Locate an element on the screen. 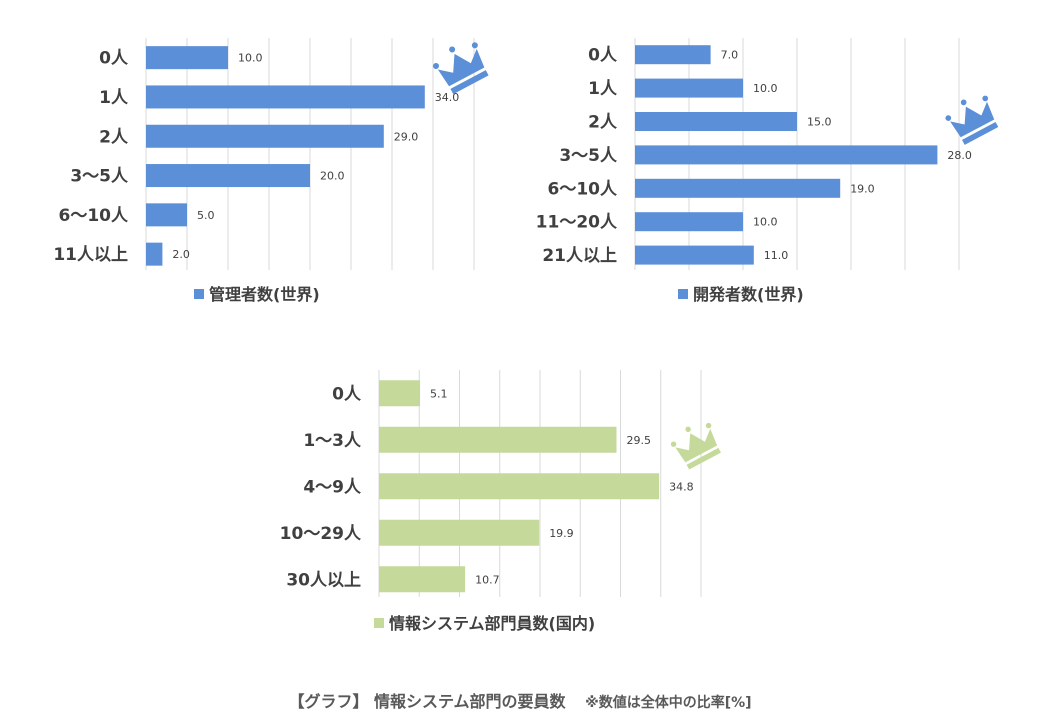 The height and width of the screenshot is (720, 1040). data-label: 29.5 is located at coordinates (638, 440).